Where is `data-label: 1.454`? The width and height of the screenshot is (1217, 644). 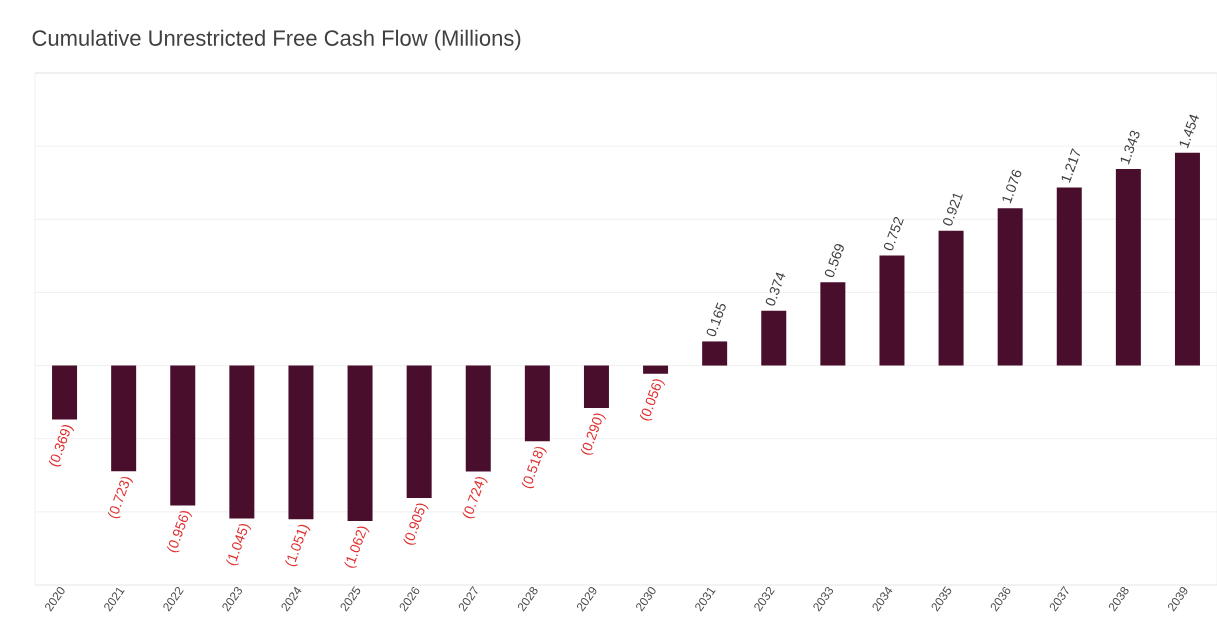
data-label: 1.454 is located at coordinates (1189, 131).